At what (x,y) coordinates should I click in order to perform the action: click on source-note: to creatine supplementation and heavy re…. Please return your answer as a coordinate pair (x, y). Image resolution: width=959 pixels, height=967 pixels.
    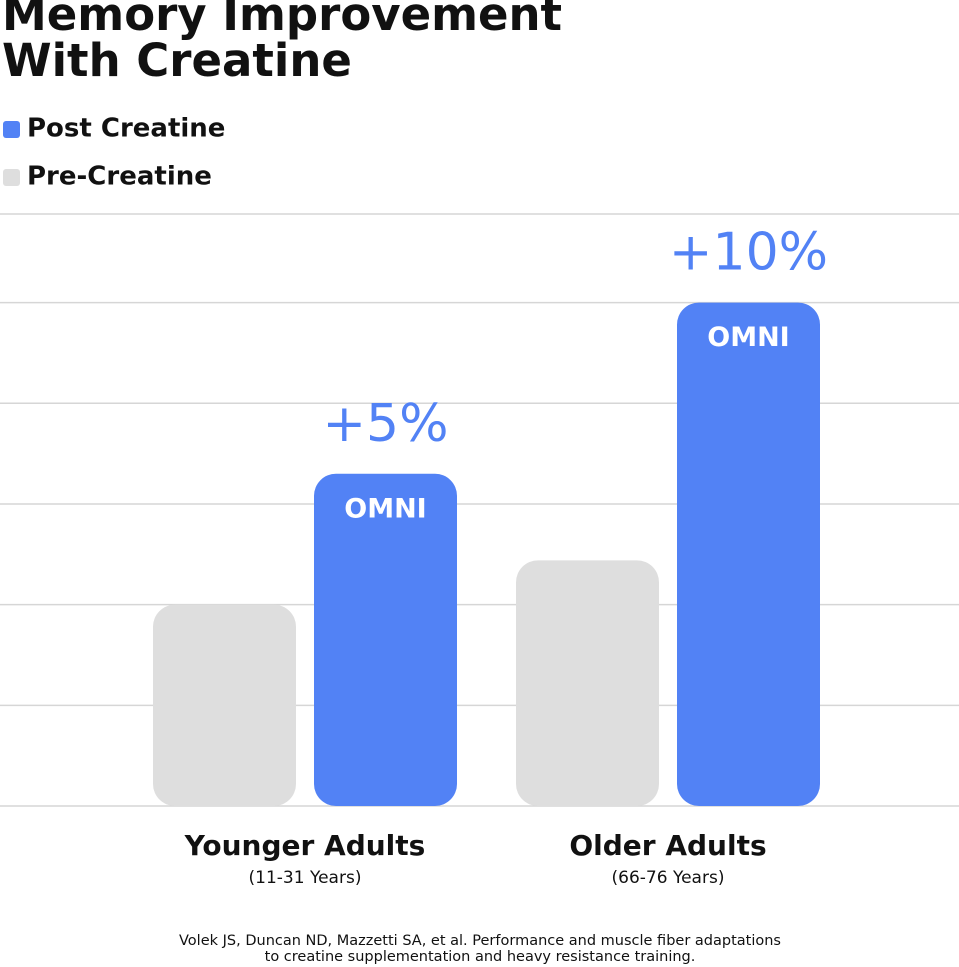
    Looking at the image, I should click on (480, 957).